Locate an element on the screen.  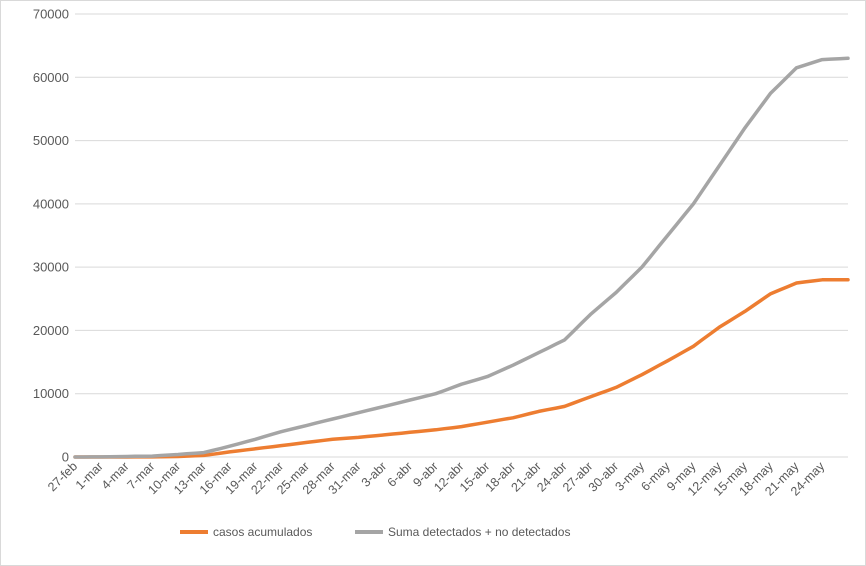
legend-label-1: casos acumulados is located at coordinates (262, 532).